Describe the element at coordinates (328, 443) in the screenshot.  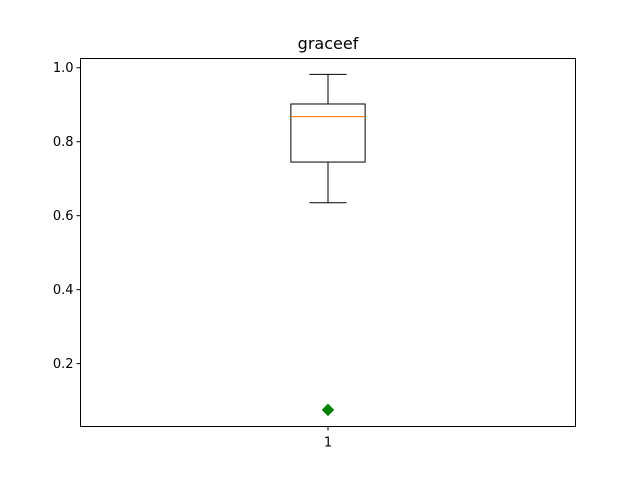
I see `x-tick-label: 1` at that location.